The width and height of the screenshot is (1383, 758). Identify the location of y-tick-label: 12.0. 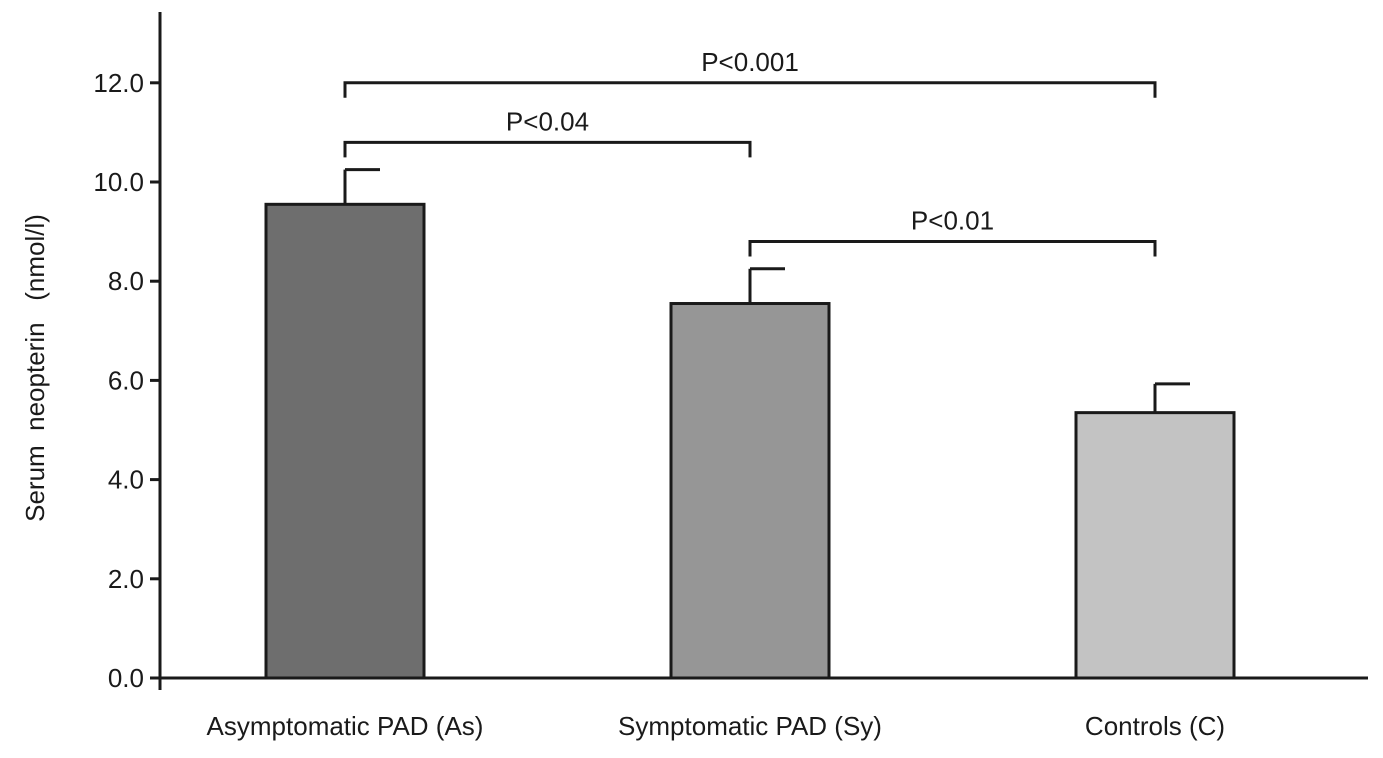
(118, 83).